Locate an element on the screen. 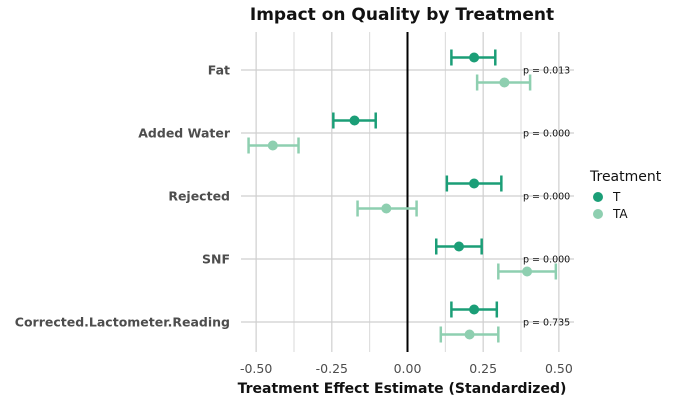  x-tick-label: 0.25 is located at coordinates (483, 368).